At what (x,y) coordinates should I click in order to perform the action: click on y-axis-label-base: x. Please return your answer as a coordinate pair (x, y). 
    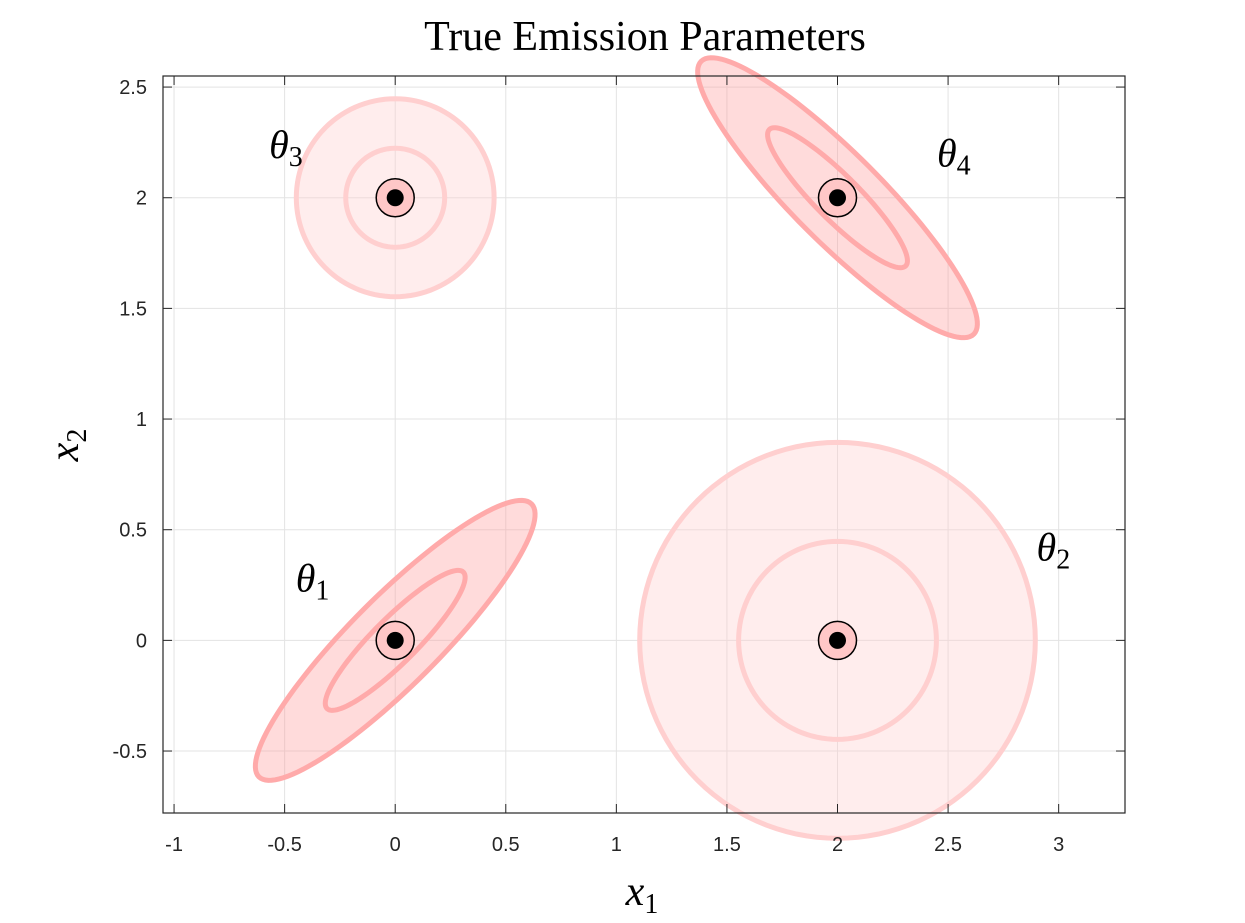
    Looking at the image, I should click on (65, 452).